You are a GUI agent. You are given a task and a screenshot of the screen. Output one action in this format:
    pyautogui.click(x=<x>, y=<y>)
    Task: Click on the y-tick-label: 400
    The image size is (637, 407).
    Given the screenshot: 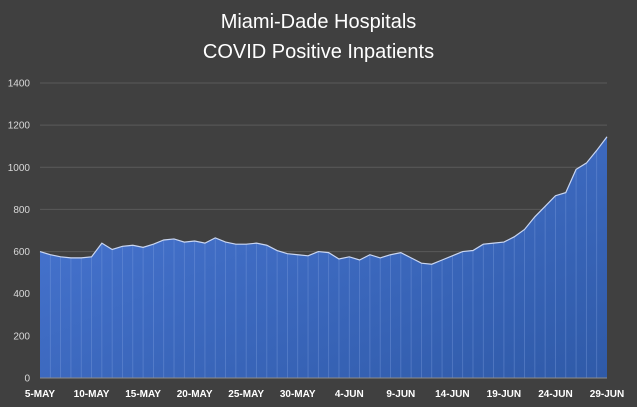 What is the action you would take?
    pyautogui.click(x=21, y=294)
    